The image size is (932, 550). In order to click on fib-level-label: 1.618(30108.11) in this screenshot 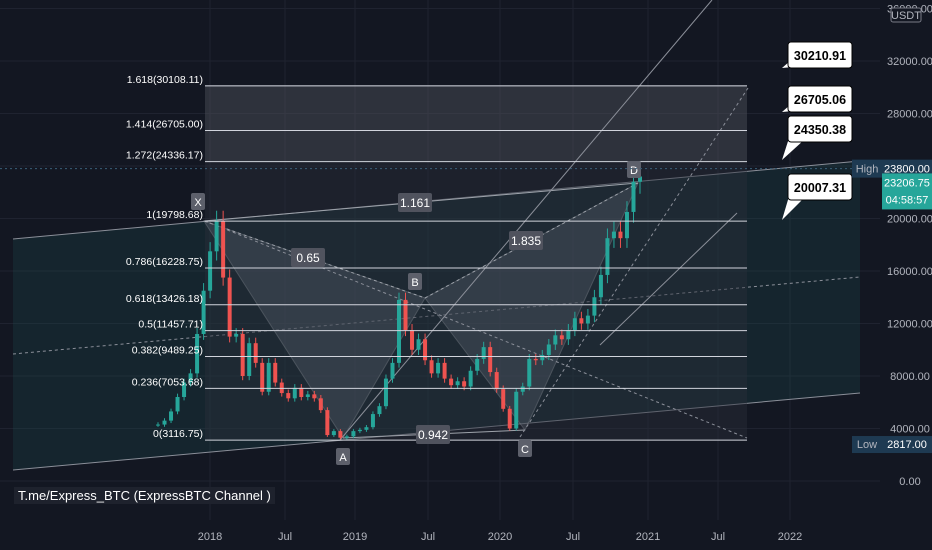, I will do `click(165, 80)`.